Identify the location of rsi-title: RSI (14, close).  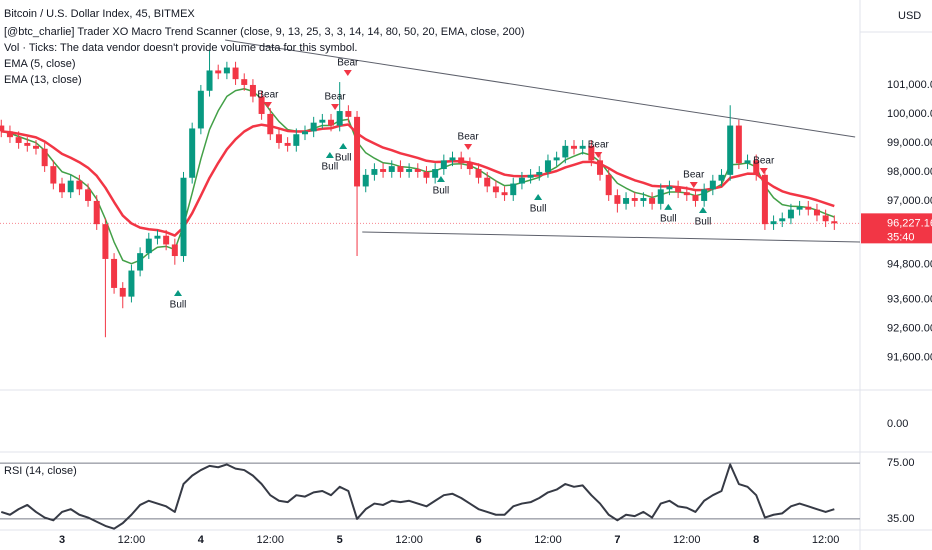
(40, 471).